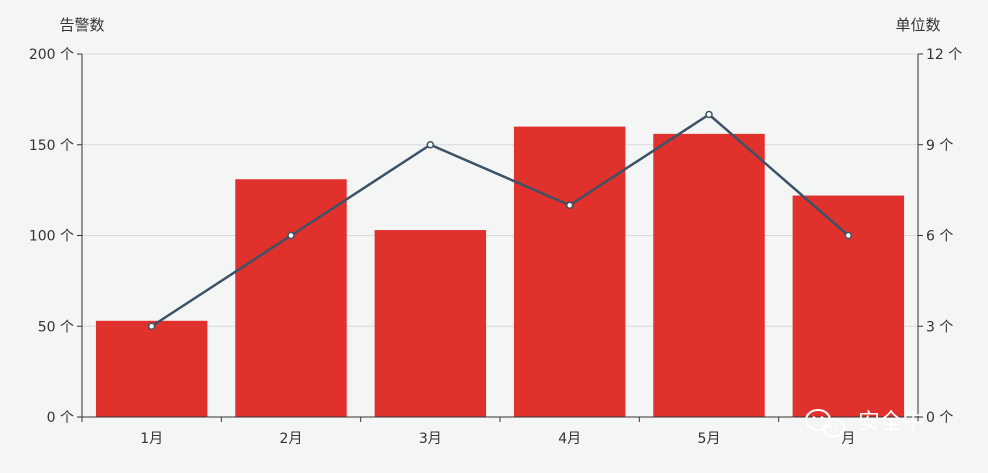 The width and height of the screenshot is (988, 473). I want to click on right-tick-label: 9 个, so click(939, 146).